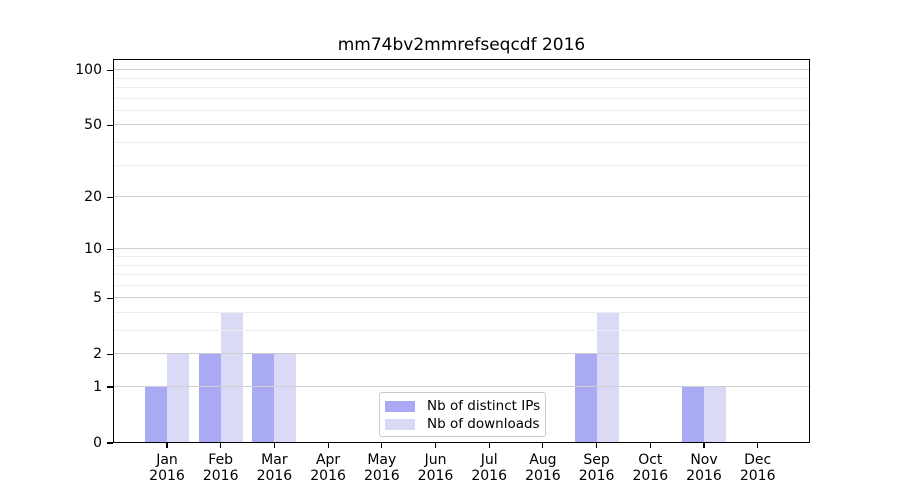 The width and height of the screenshot is (900, 500). Describe the element at coordinates (93, 197) in the screenshot. I see `y-tick-label: 20` at that location.